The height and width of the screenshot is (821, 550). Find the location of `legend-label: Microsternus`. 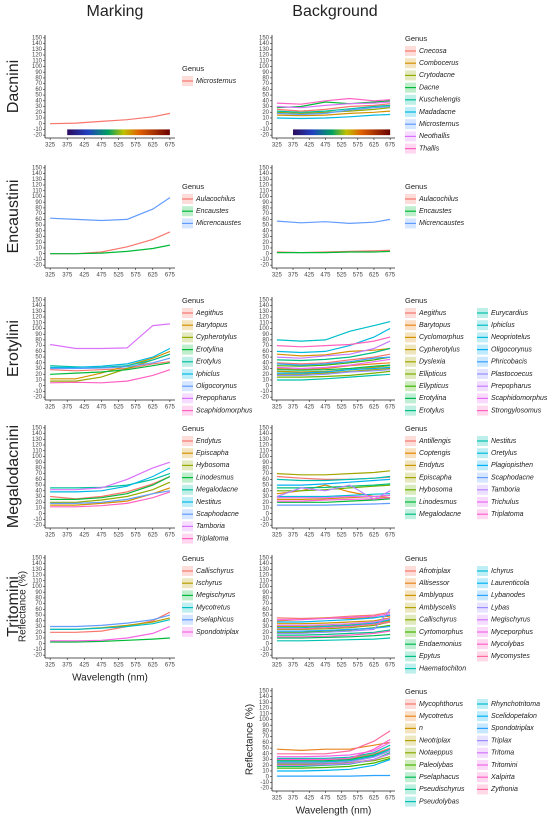

legend-label: Microsternus is located at coordinates (439, 124).